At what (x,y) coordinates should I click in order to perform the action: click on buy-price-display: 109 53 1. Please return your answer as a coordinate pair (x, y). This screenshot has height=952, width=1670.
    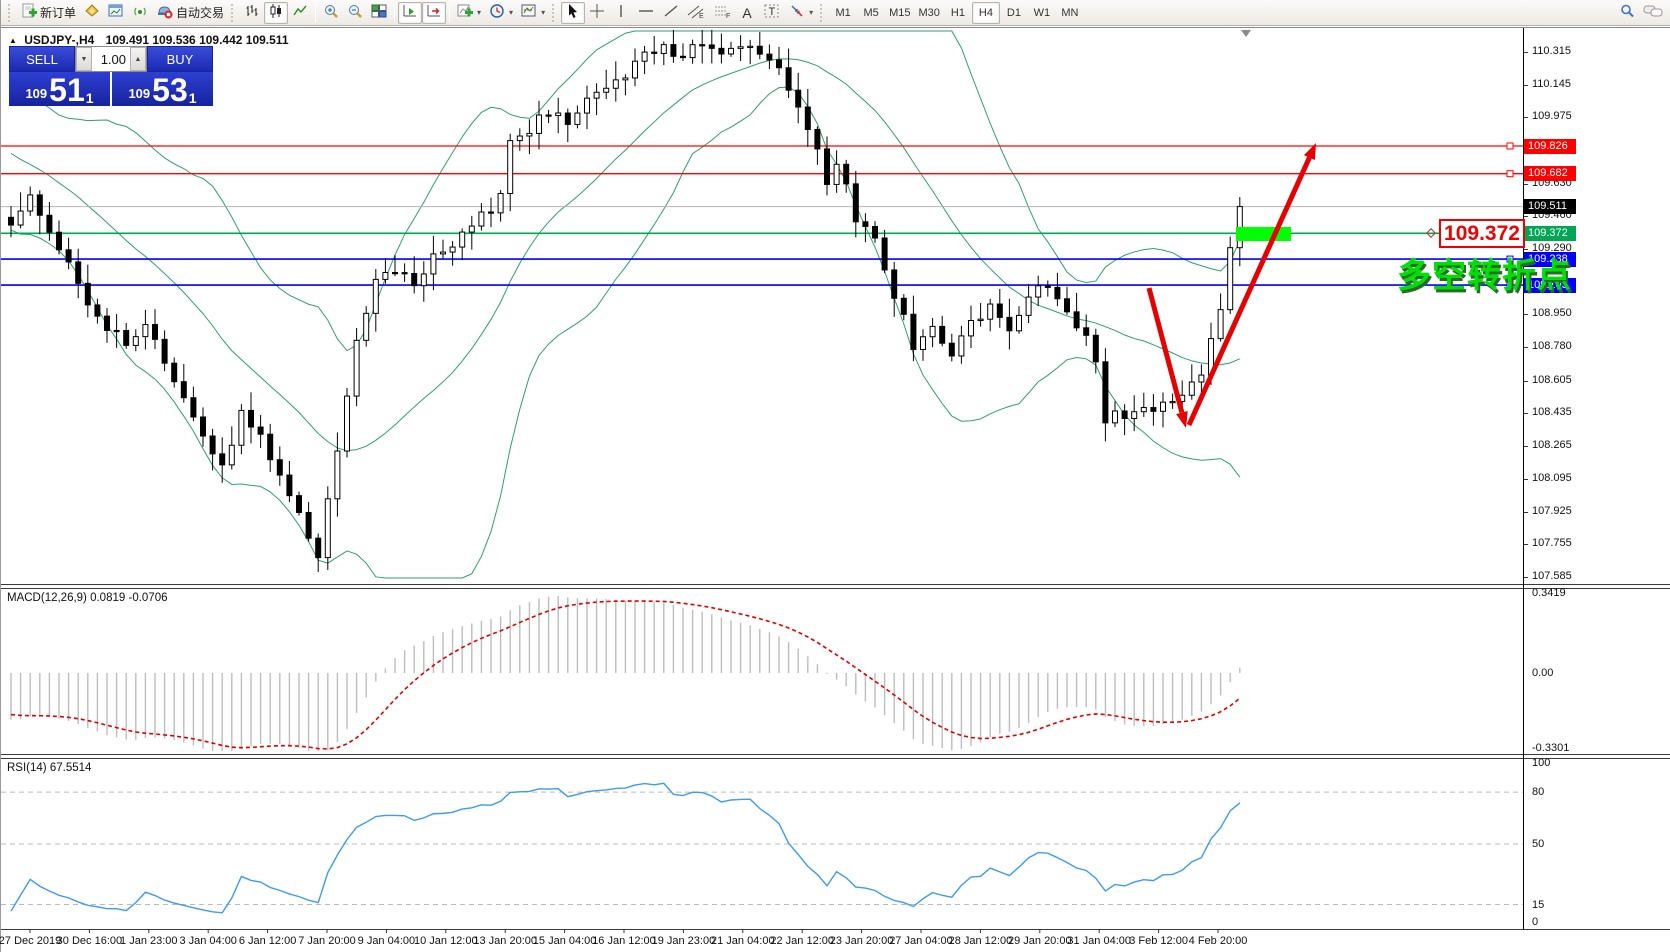
    Looking at the image, I should click on (162, 89).